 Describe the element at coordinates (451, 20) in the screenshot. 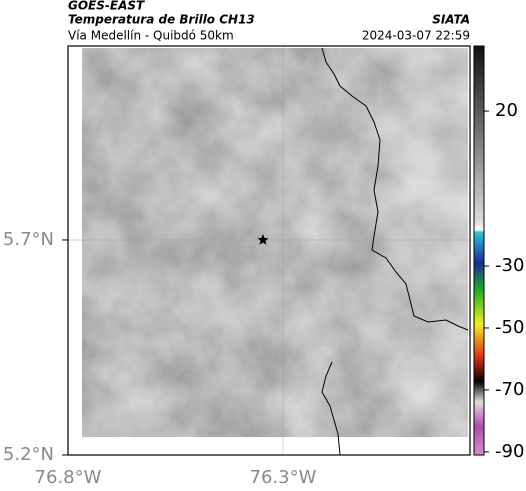

I see `brand: SIATA` at that location.